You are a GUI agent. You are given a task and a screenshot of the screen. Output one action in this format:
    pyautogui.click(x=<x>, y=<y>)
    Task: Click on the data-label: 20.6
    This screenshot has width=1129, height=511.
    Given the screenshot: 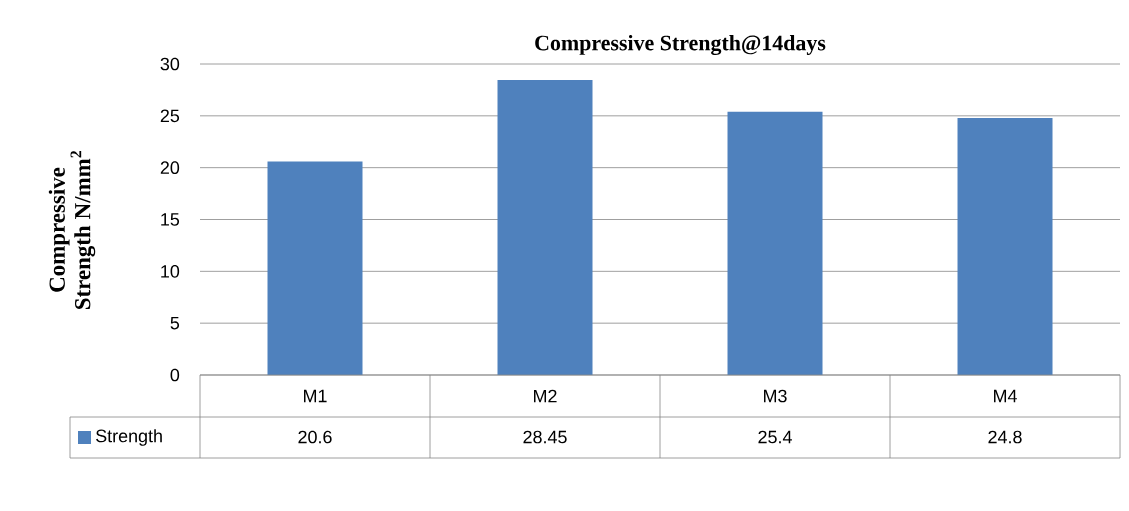 What is the action you would take?
    pyautogui.click(x=315, y=437)
    